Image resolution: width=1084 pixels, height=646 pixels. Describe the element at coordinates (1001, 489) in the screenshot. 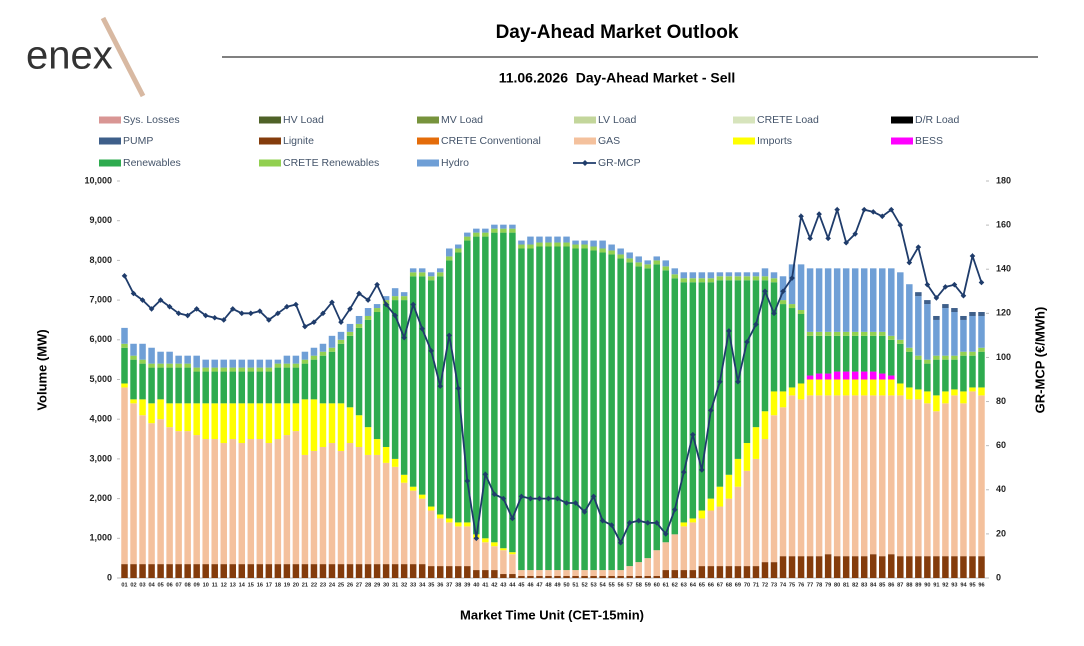

I see `y2-tick-label: 40` at that location.